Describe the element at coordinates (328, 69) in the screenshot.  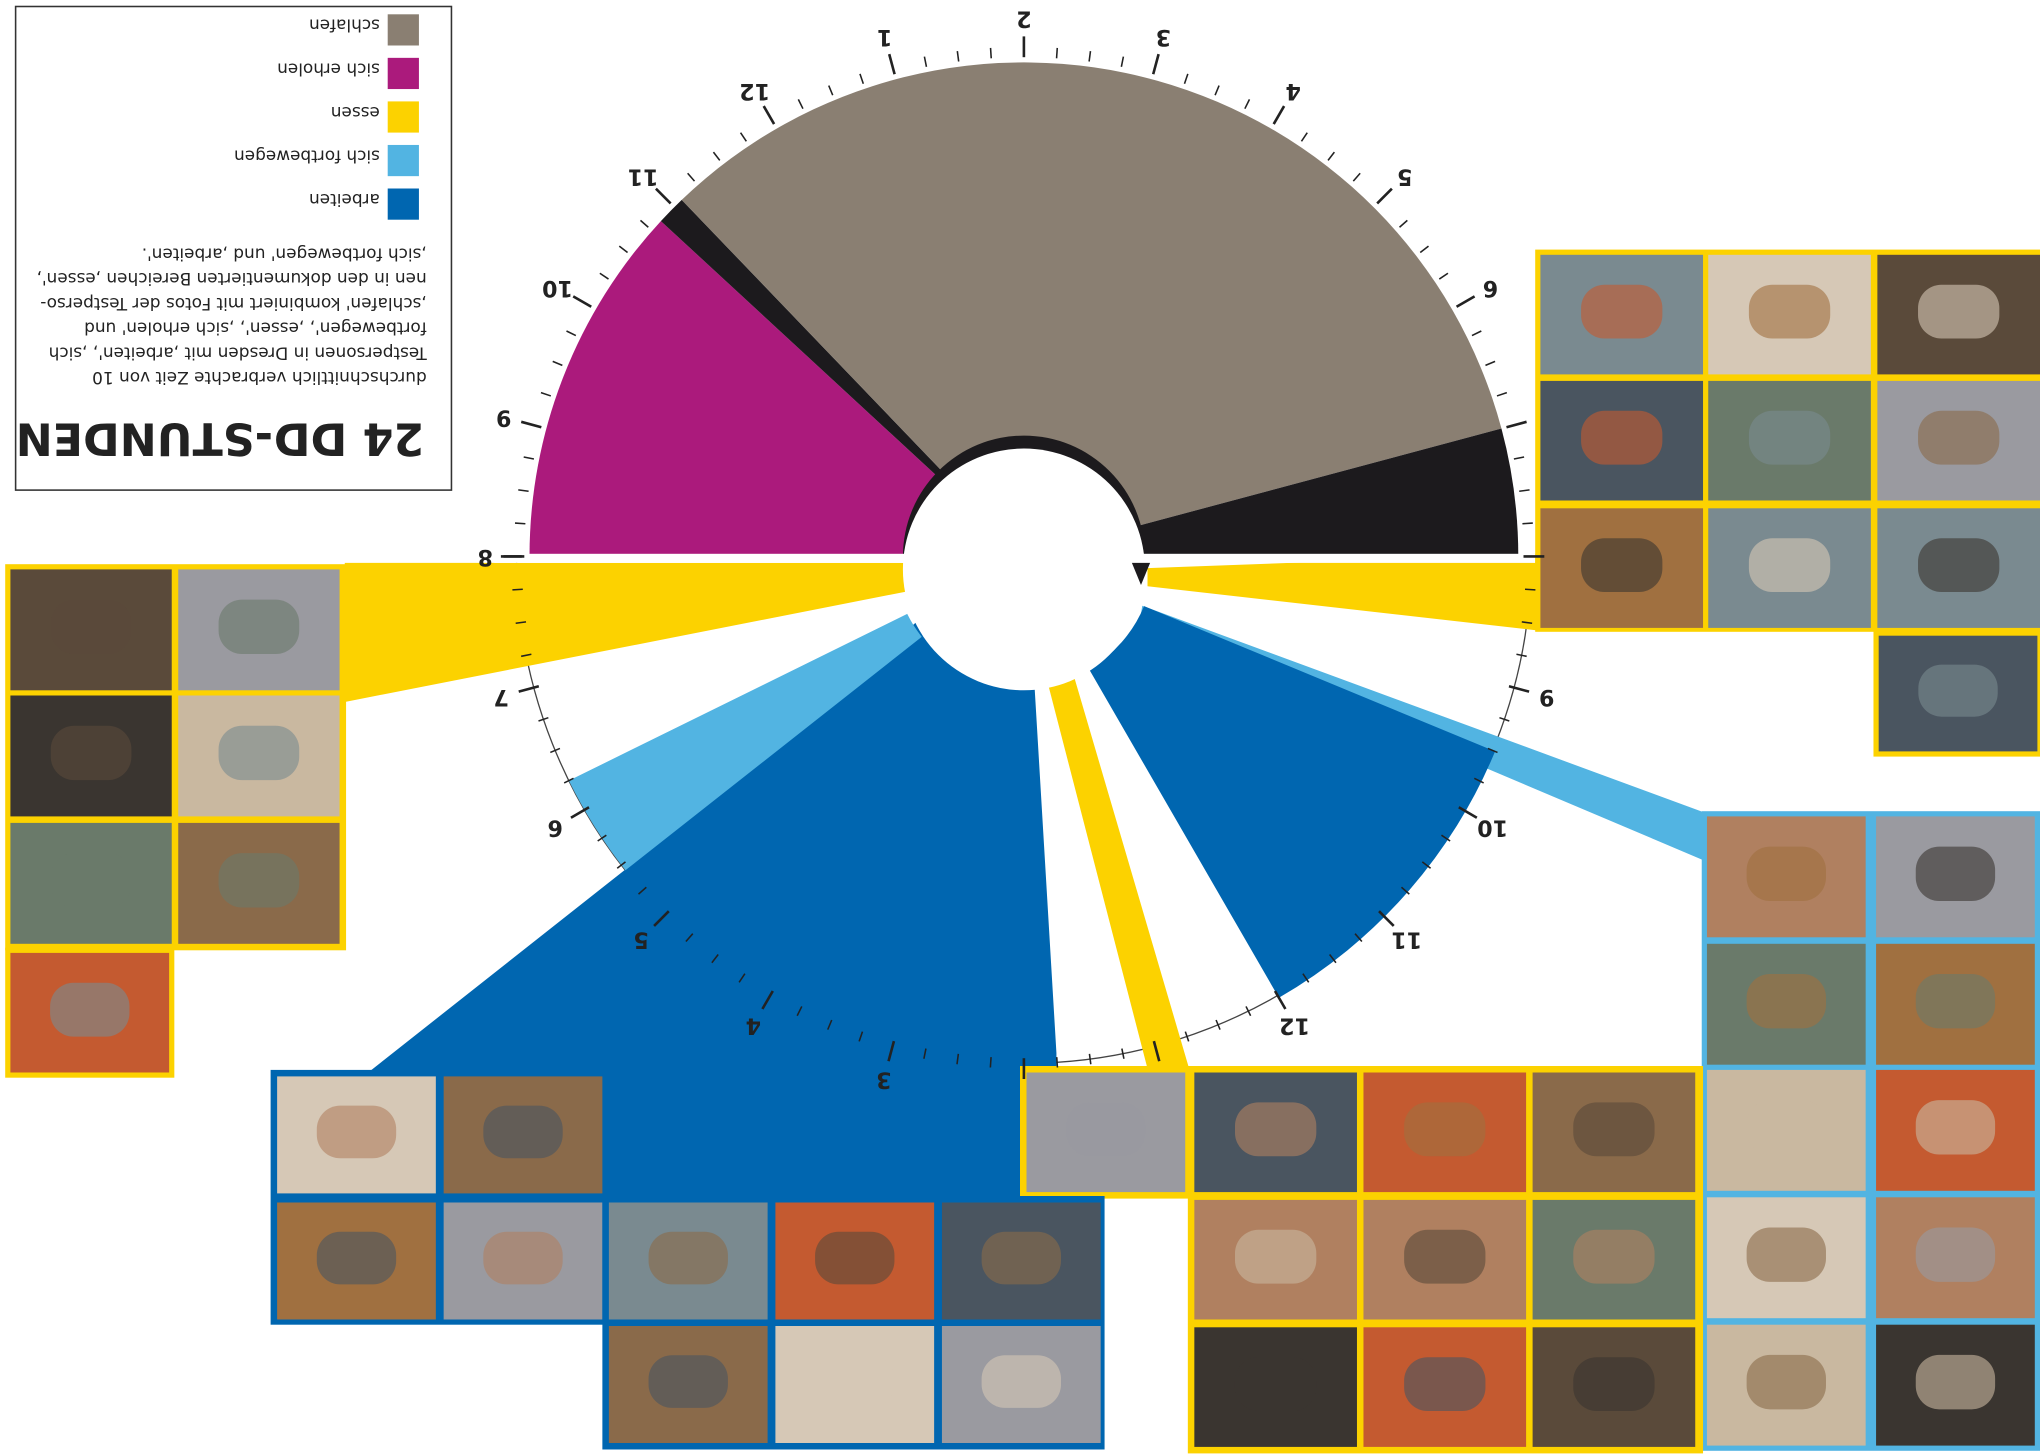
I see `legend-label: sich erholen` at that location.